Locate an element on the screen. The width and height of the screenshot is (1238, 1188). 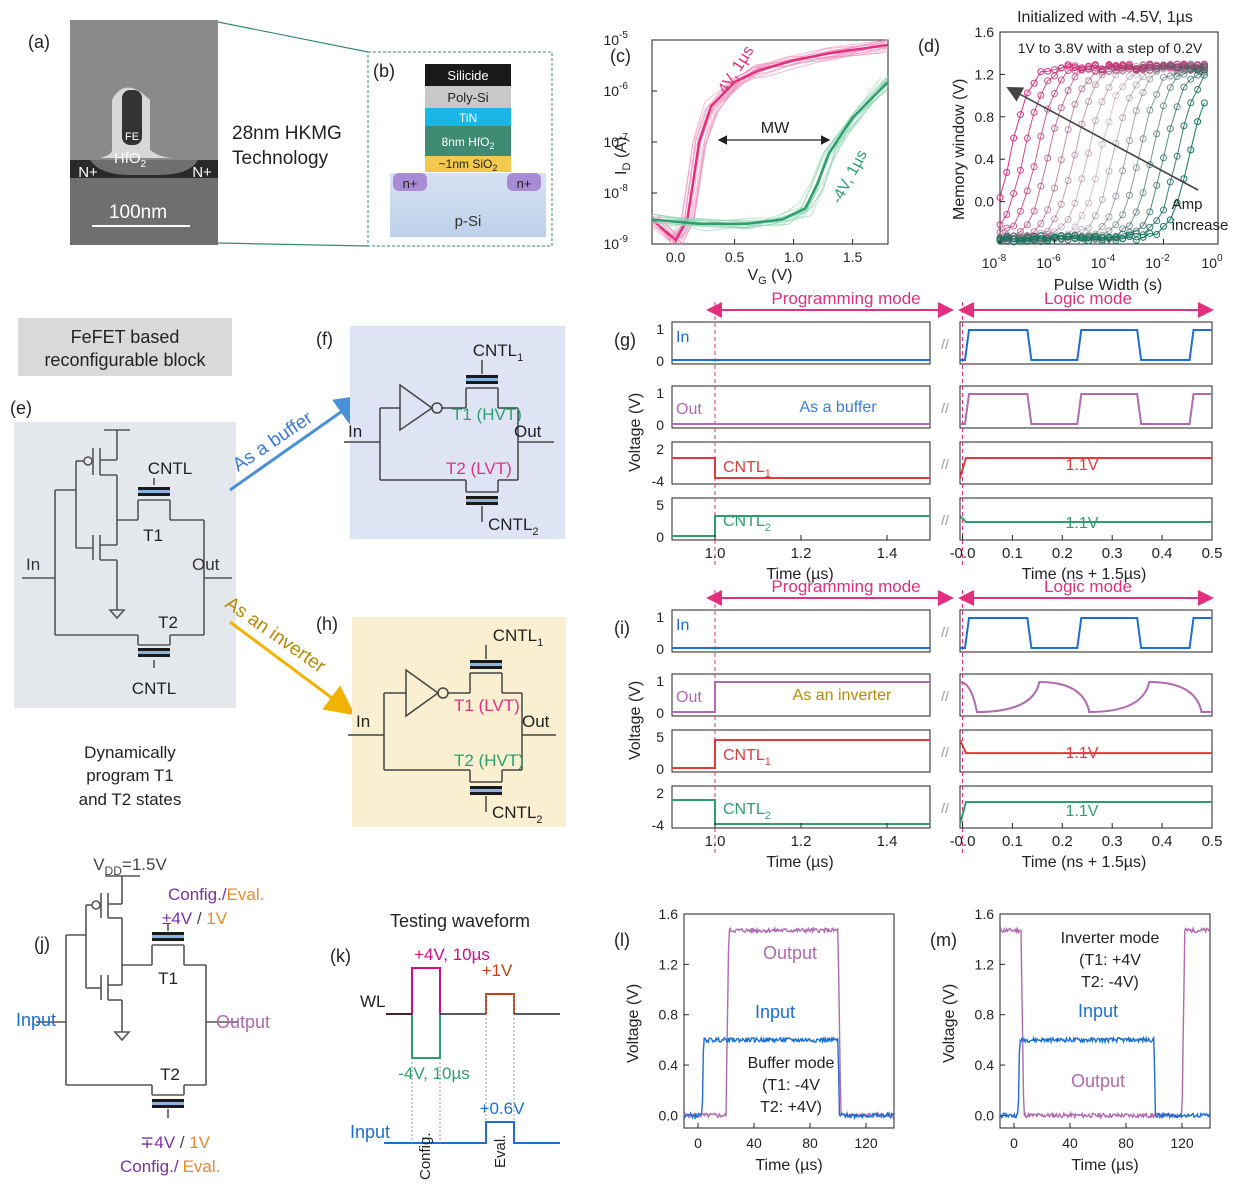
panel-g-row-frame-left is located at coordinates (801, 407).